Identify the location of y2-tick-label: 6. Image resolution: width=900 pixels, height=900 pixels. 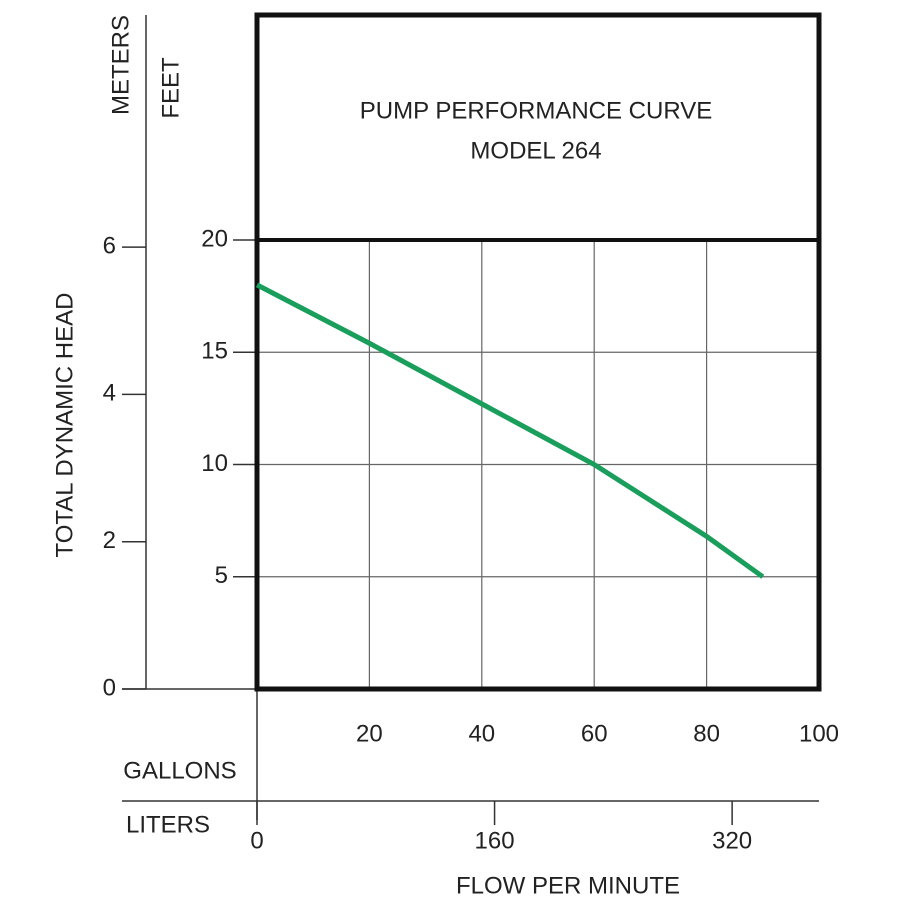
(109, 245).